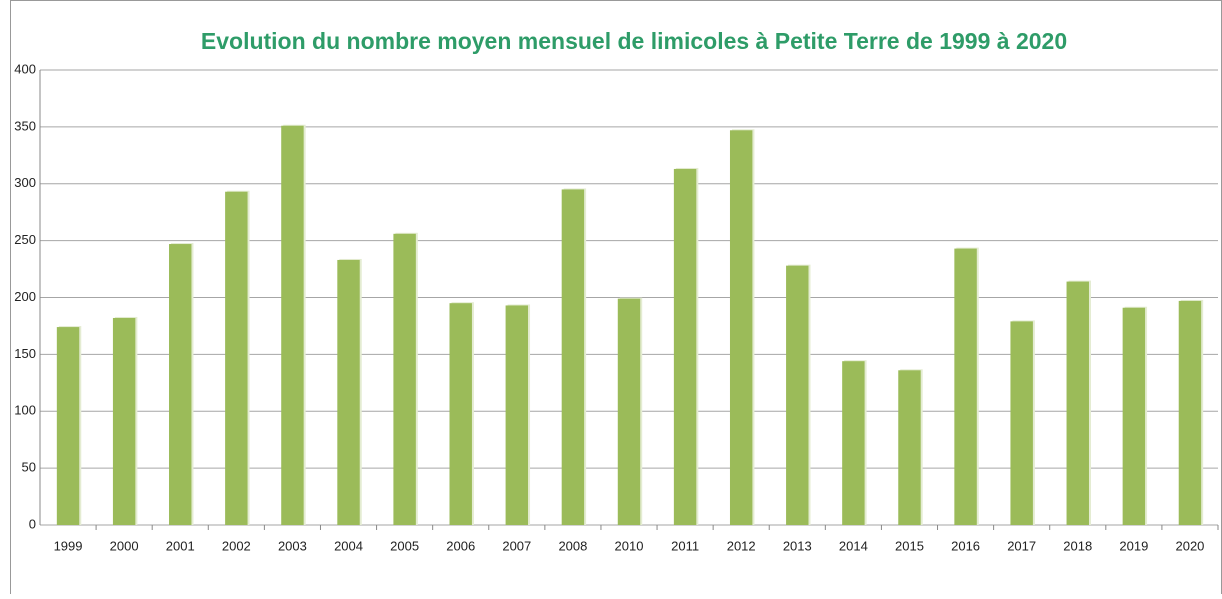  Describe the element at coordinates (29, 467) in the screenshot. I see `y-tick-label: 50` at that location.